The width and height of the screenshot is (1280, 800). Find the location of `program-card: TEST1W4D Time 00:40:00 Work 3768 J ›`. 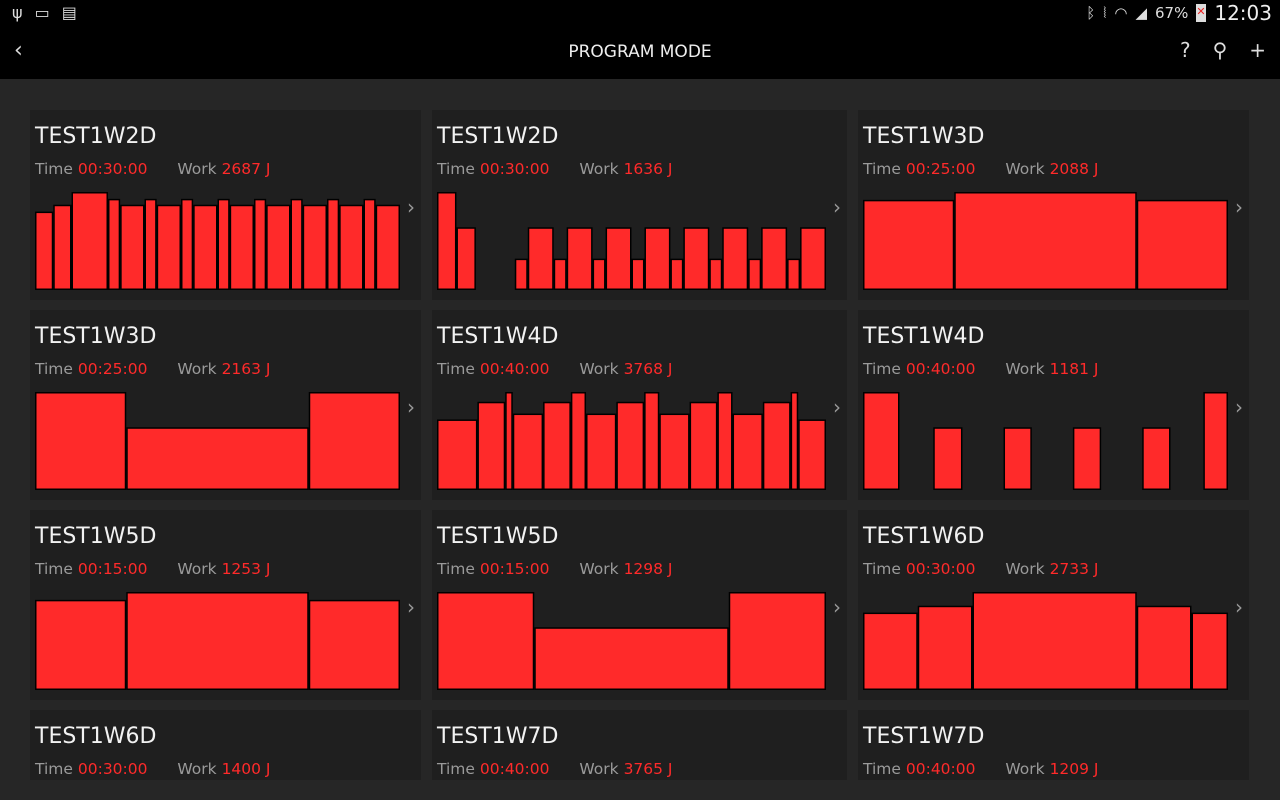

program-card: TEST1W4D Time 00:40:00 Work 3768 J › is located at coordinates (639, 405).